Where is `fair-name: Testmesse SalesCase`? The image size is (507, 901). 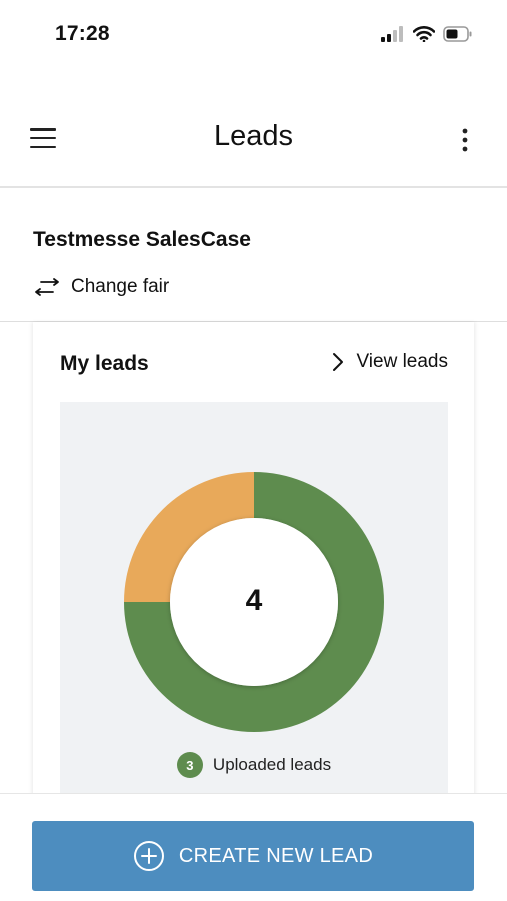 fair-name: Testmesse SalesCase is located at coordinates (142, 239).